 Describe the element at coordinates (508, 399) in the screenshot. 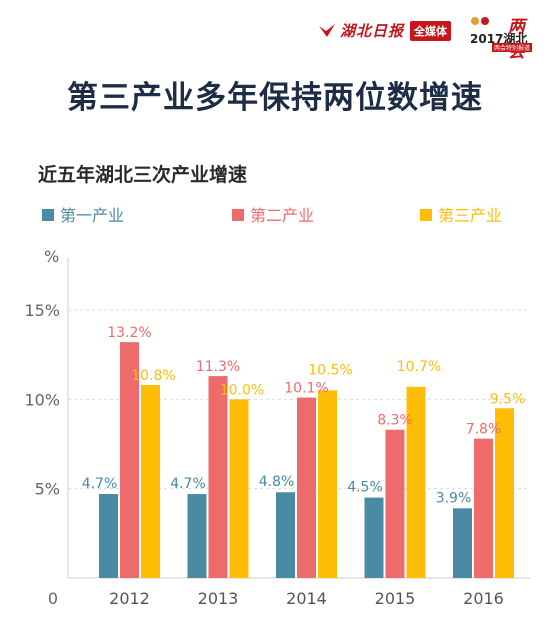

I see `data-label-2016-series-3: 9.5%` at that location.